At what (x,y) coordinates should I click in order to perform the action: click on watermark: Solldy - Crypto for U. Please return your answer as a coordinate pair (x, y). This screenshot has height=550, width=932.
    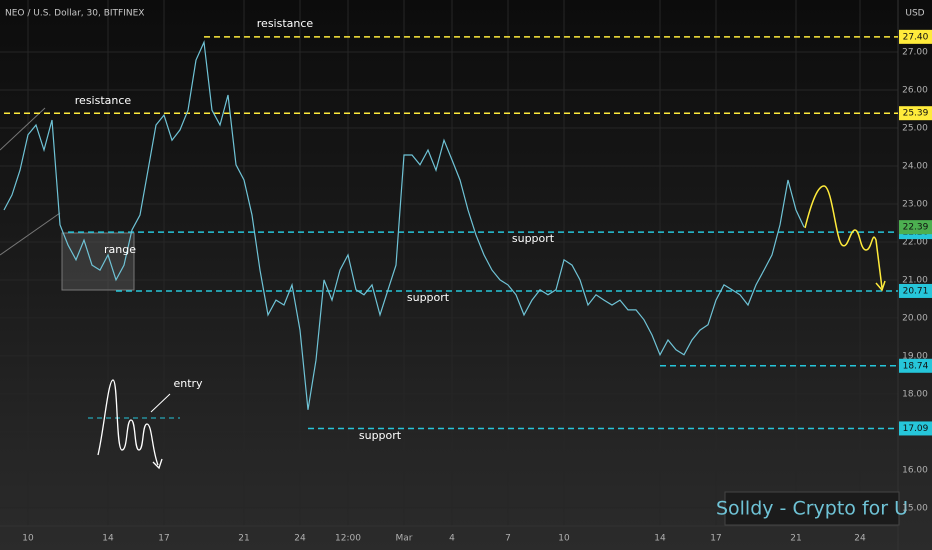
    Looking at the image, I should click on (812, 509).